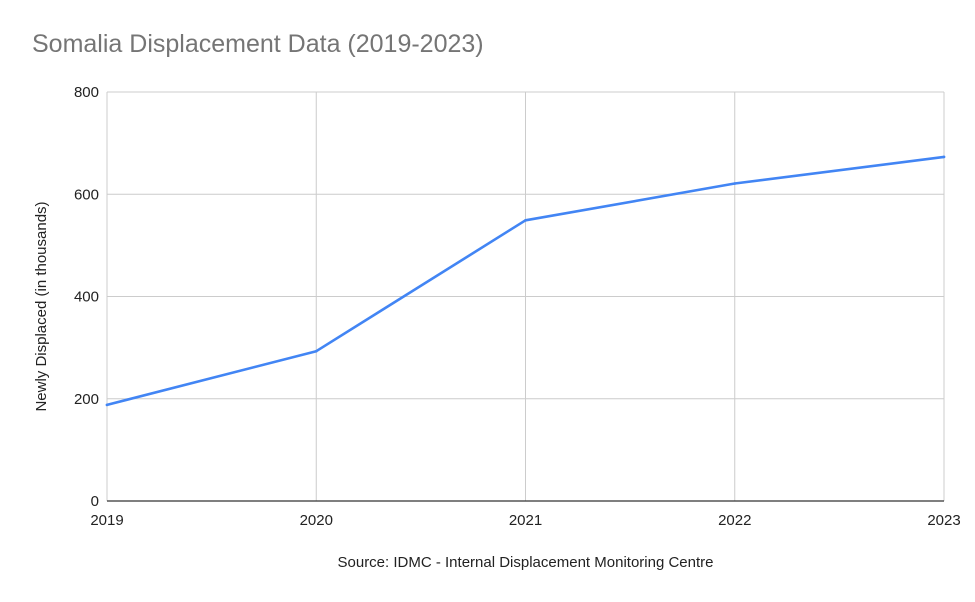 Image resolution: width=975 pixels, height=602 pixels. I want to click on x-tick-label: 2021, so click(525, 520).